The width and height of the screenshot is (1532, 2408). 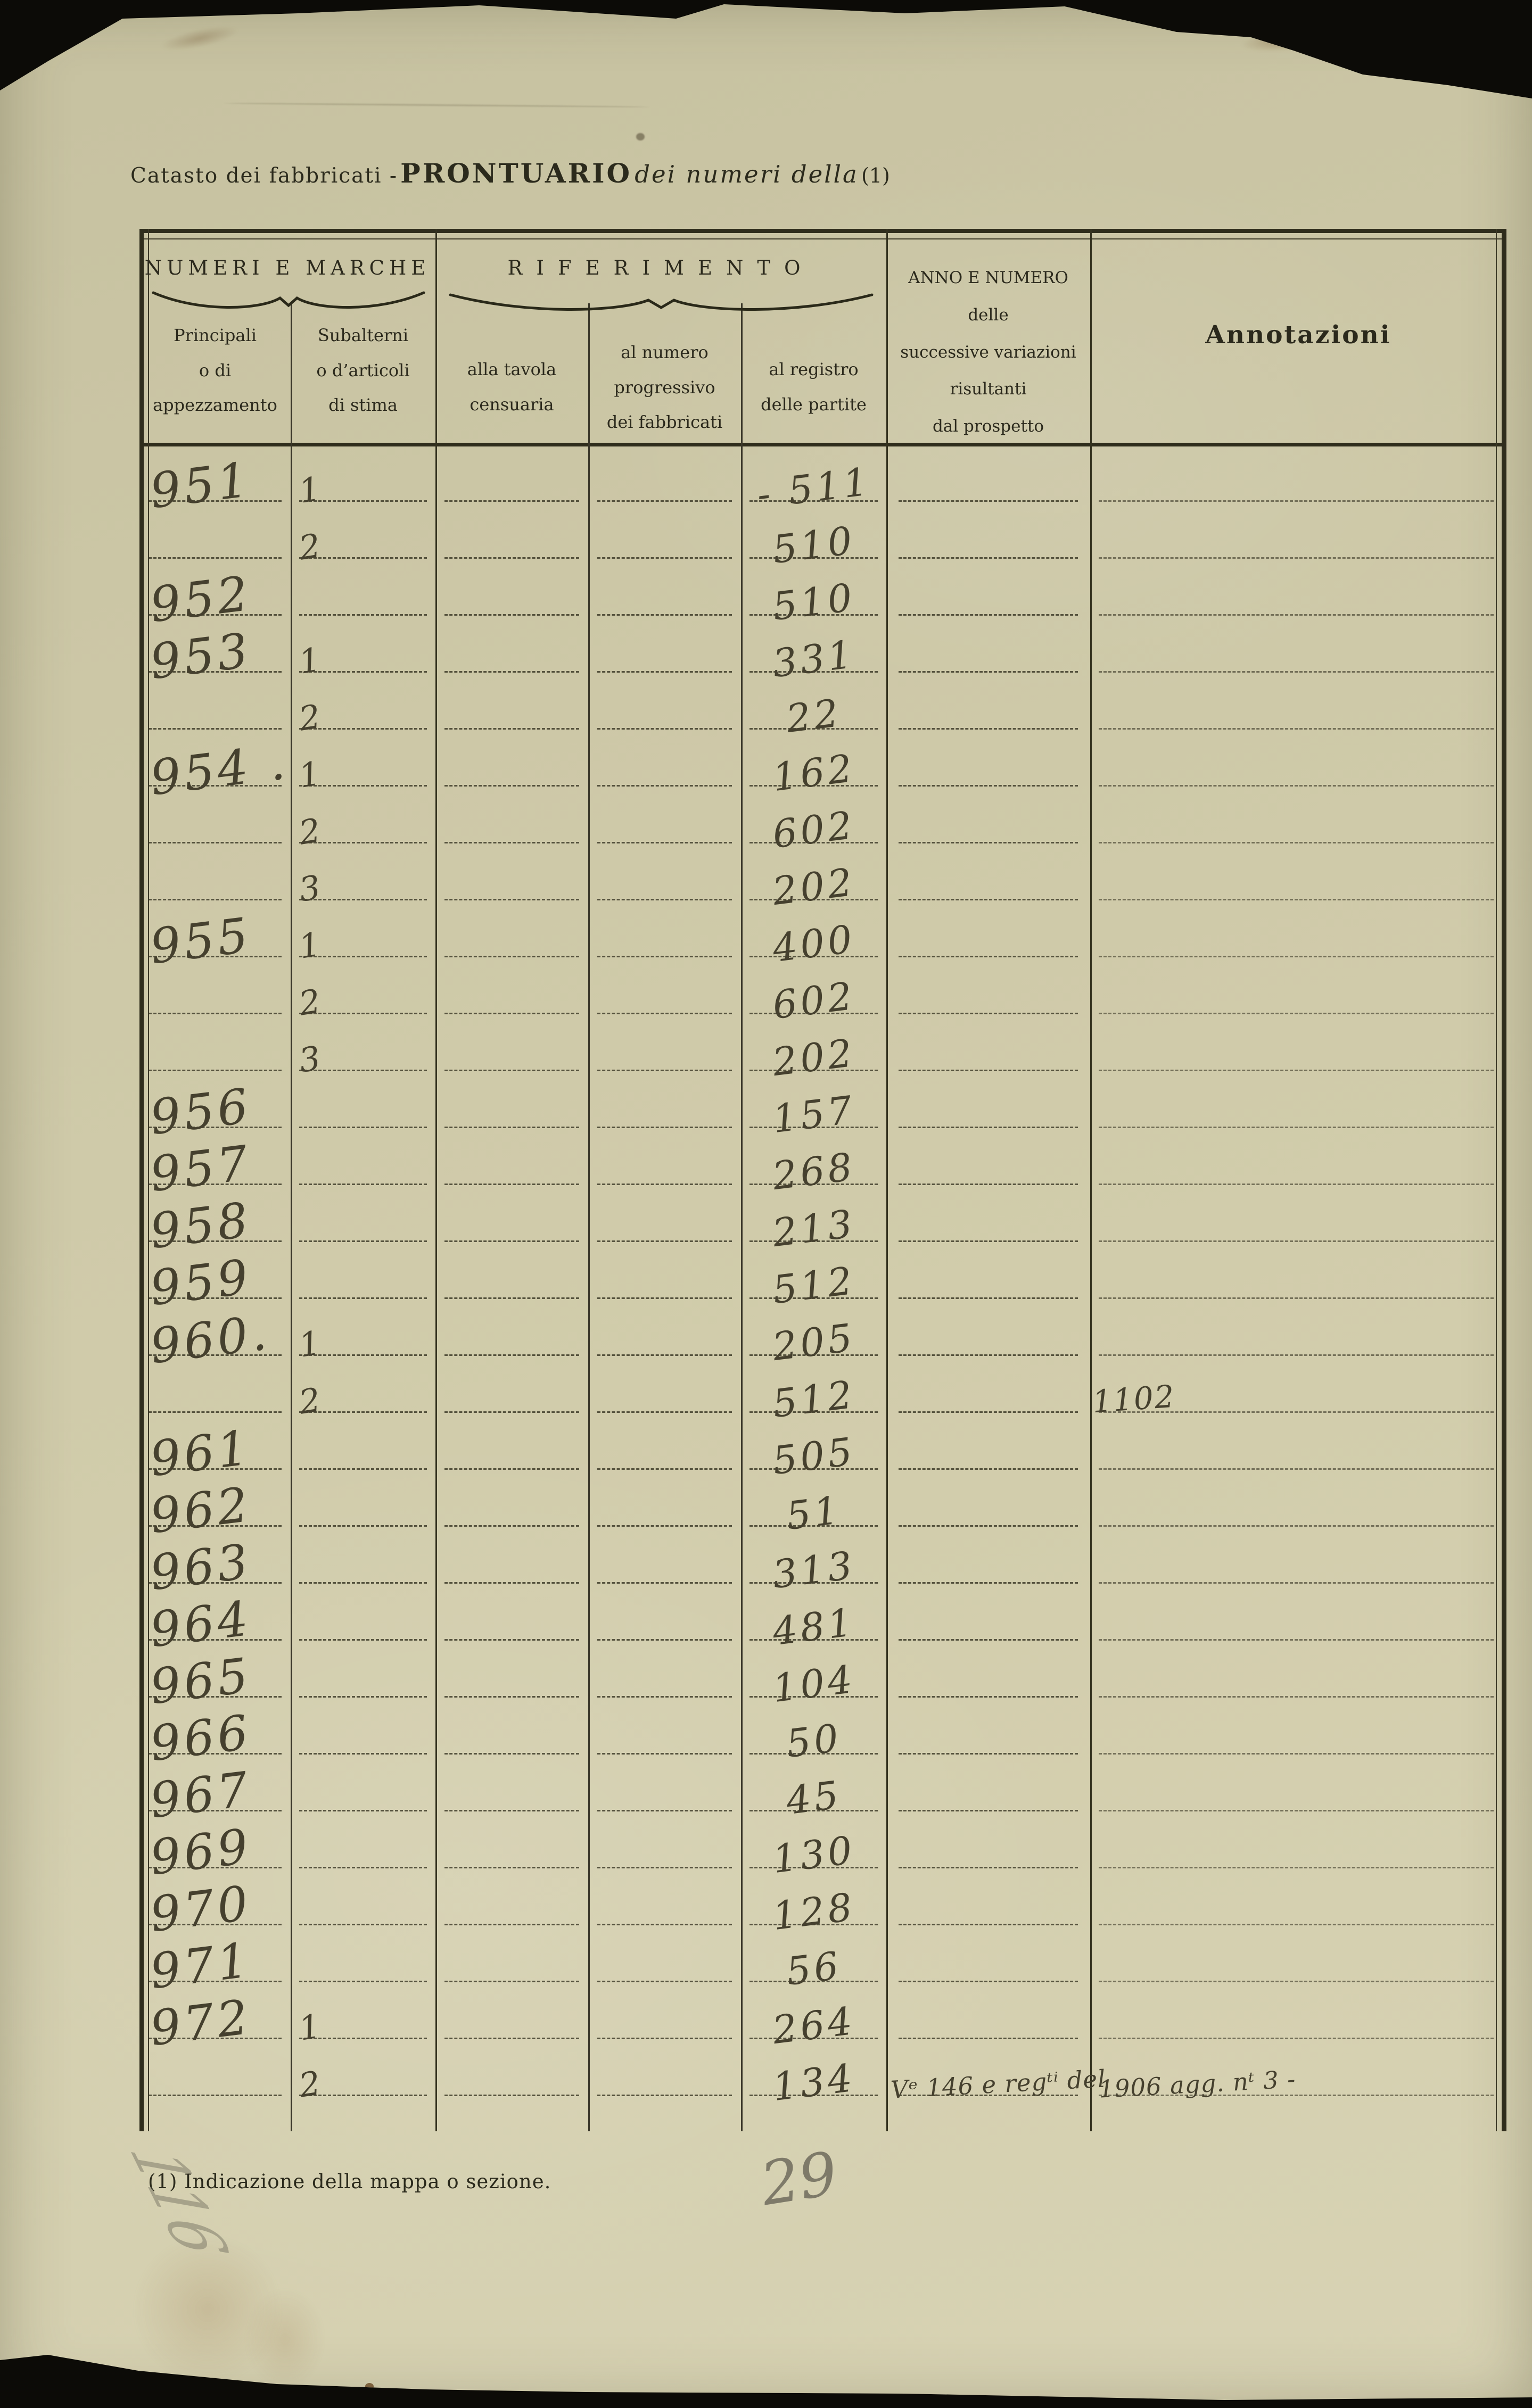 What do you see at coordinates (215, 653) in the screenshot?
I see `cell-principali: 953` at bounding box center [215, 653].